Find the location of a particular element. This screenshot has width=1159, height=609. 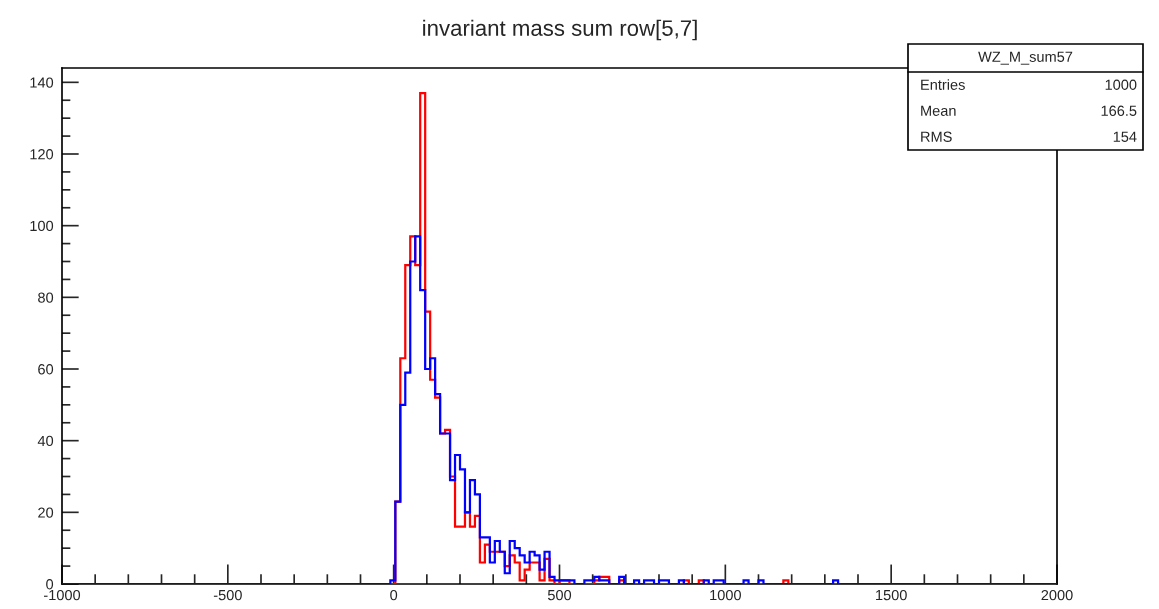

x-tick-label: 1500 is located at coordinates (891, 595).